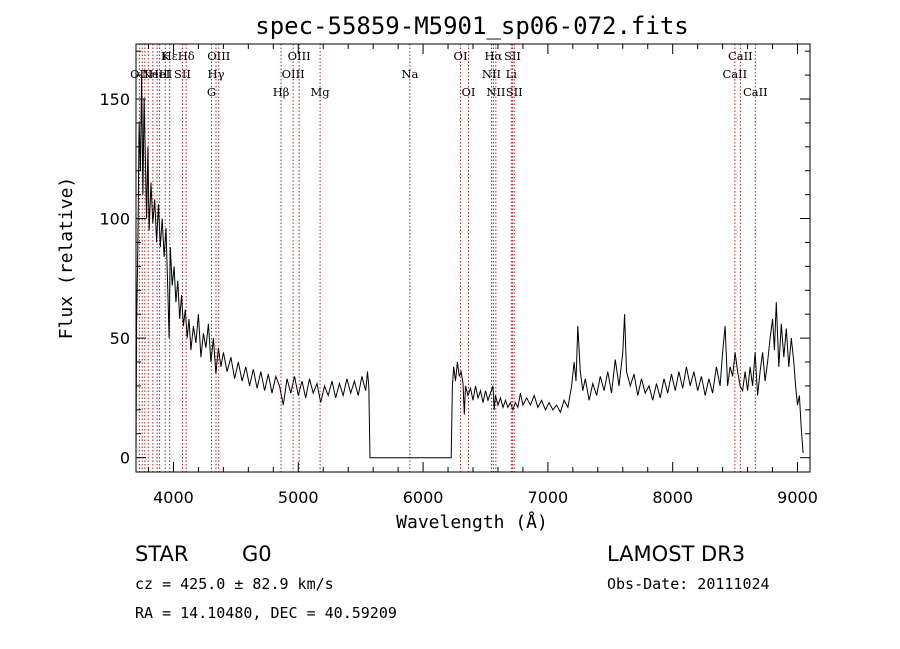 The height and width of the screenshot is (649, 900). I want to click on reference-line-label: Hα, so click(493, 56).